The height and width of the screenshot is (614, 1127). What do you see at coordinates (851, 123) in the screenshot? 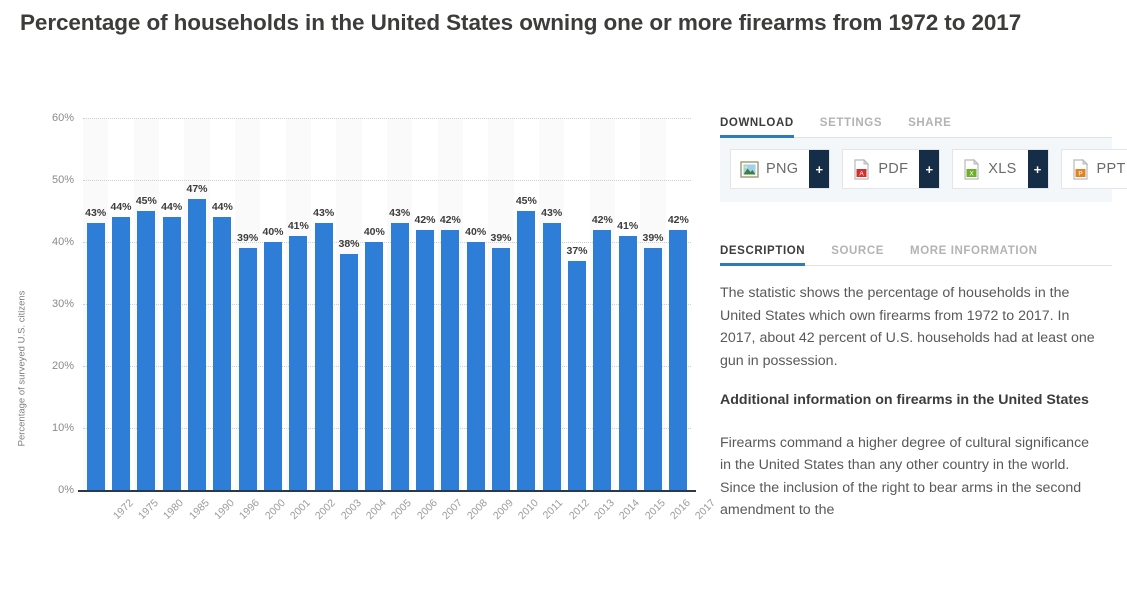
I see `tab-settings: SETTINGS` at bounding box center [851, 123].